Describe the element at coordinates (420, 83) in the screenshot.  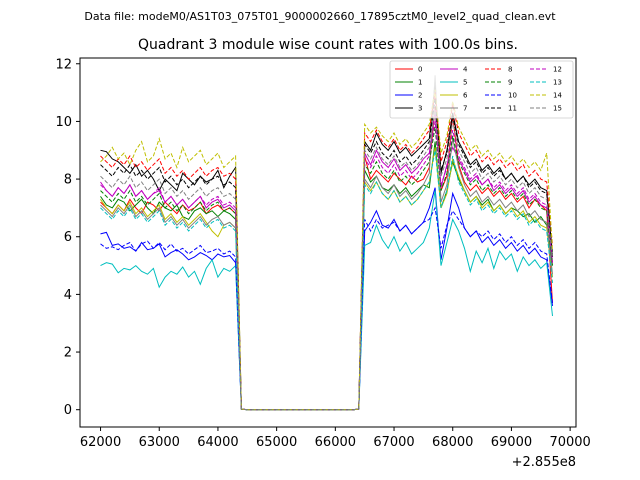
I see `legend-label-1: 1` at that location.